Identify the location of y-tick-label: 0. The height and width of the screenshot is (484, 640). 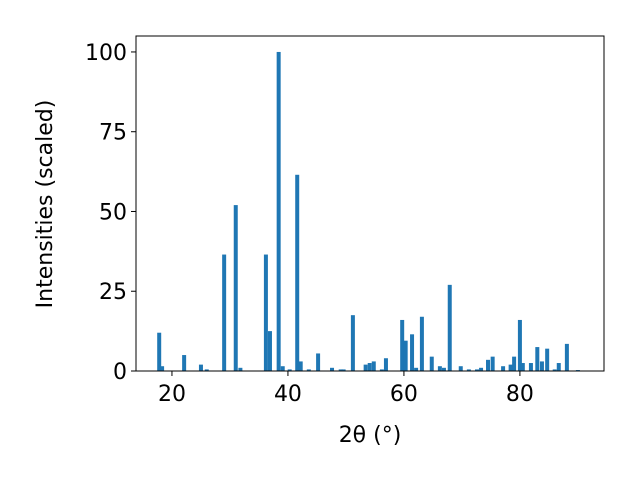
(120, 372).